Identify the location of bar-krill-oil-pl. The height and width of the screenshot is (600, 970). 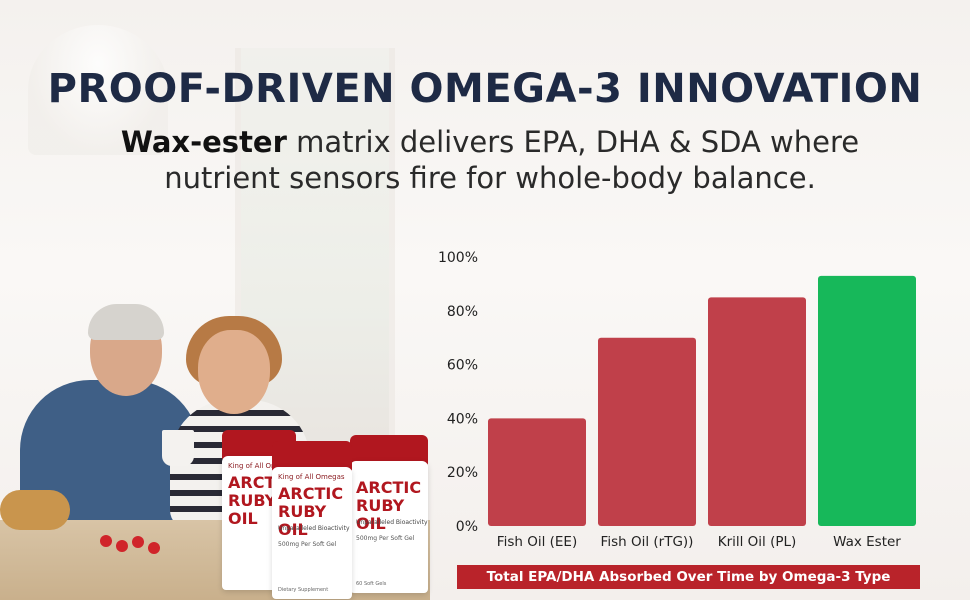
(757, 411).